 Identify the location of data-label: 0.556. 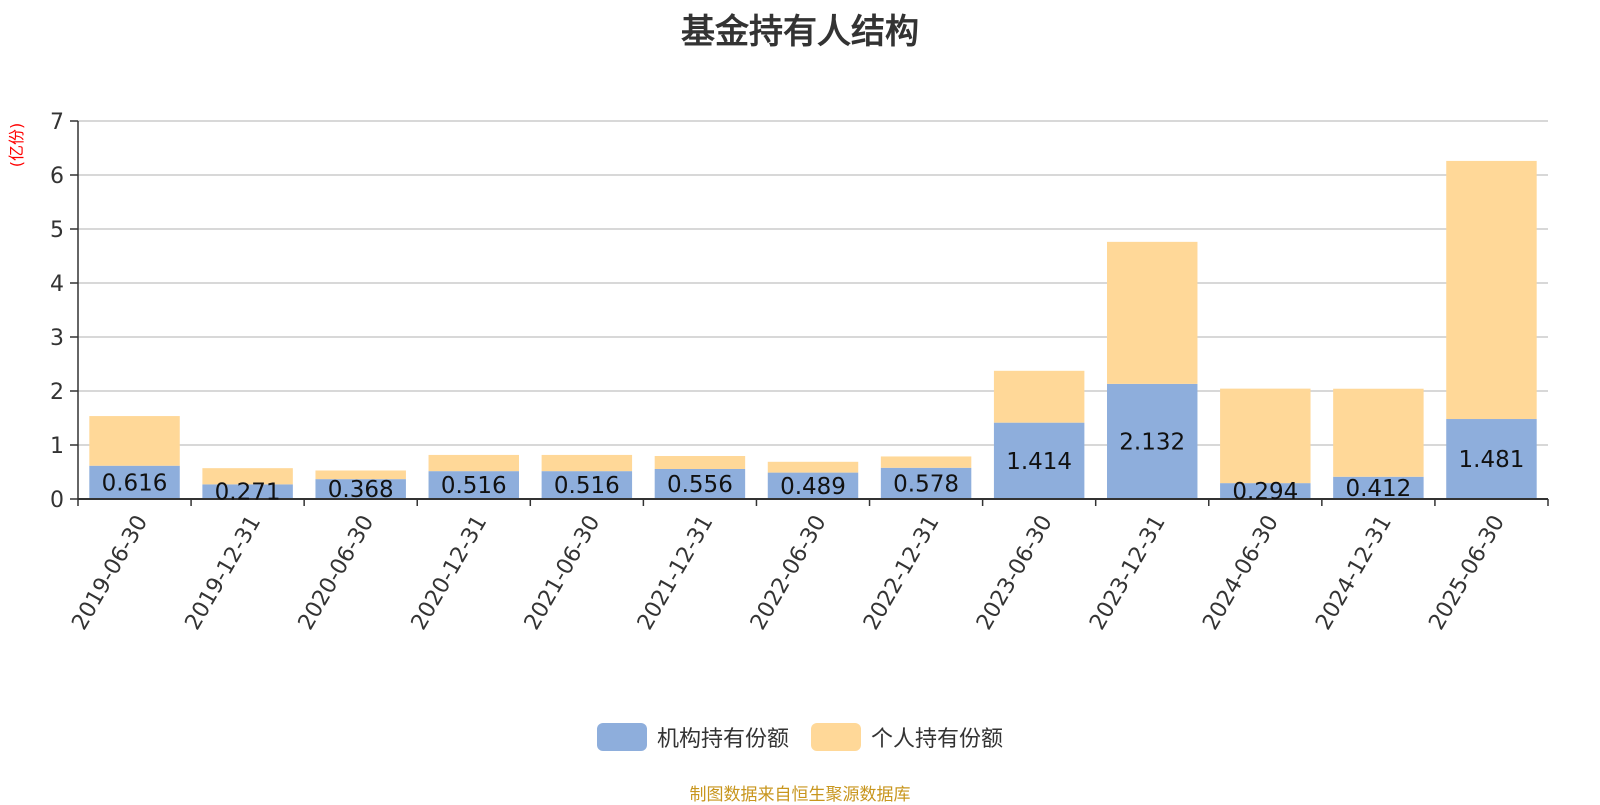
(700, 485).